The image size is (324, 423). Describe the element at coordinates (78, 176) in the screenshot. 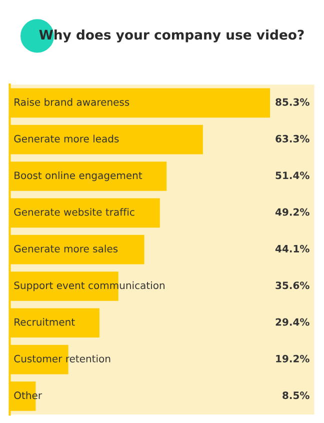

I see `y-tick-label: Boost online engagement` at that location.